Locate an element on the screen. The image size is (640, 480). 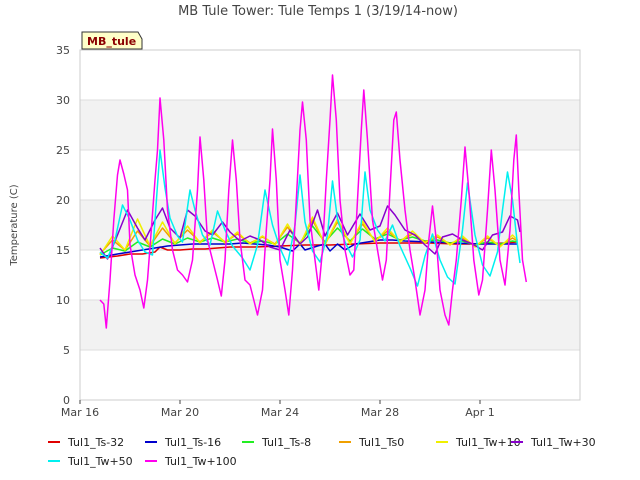
x-tick-label: Apr 1 is located at coordinates (480, 412).